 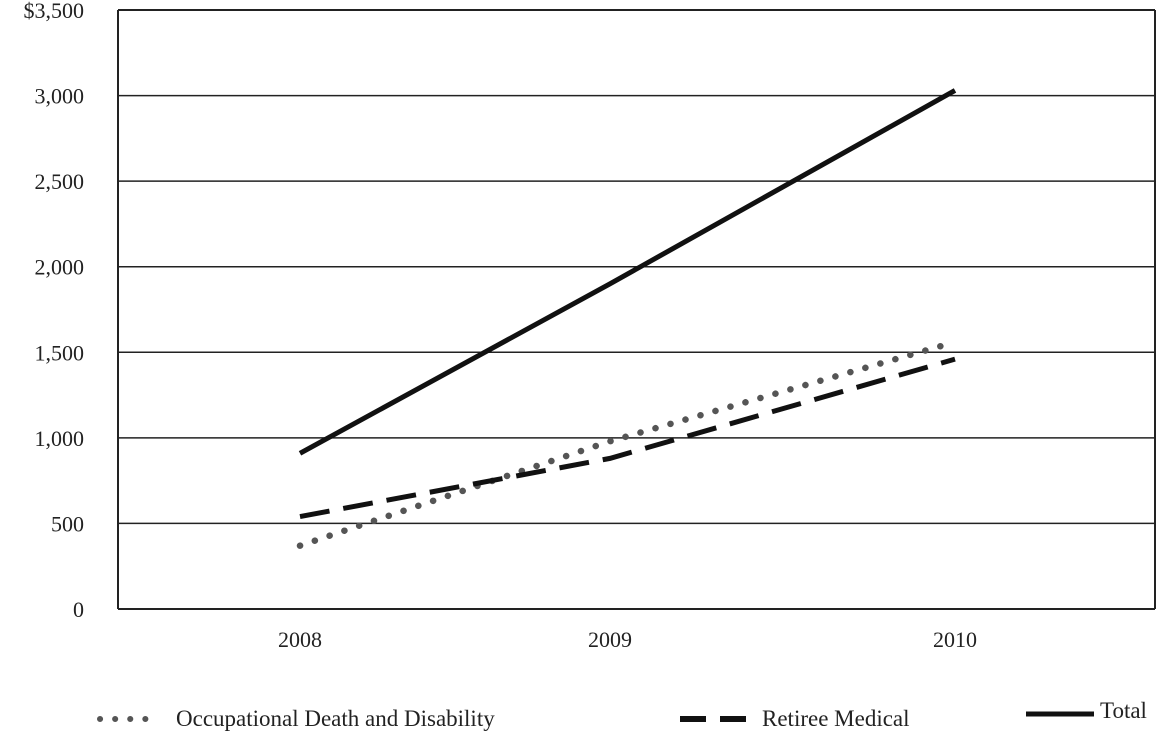 I want to click on legend-label-occupational: Occupational Death and Disability, so click(x=335, y=718).